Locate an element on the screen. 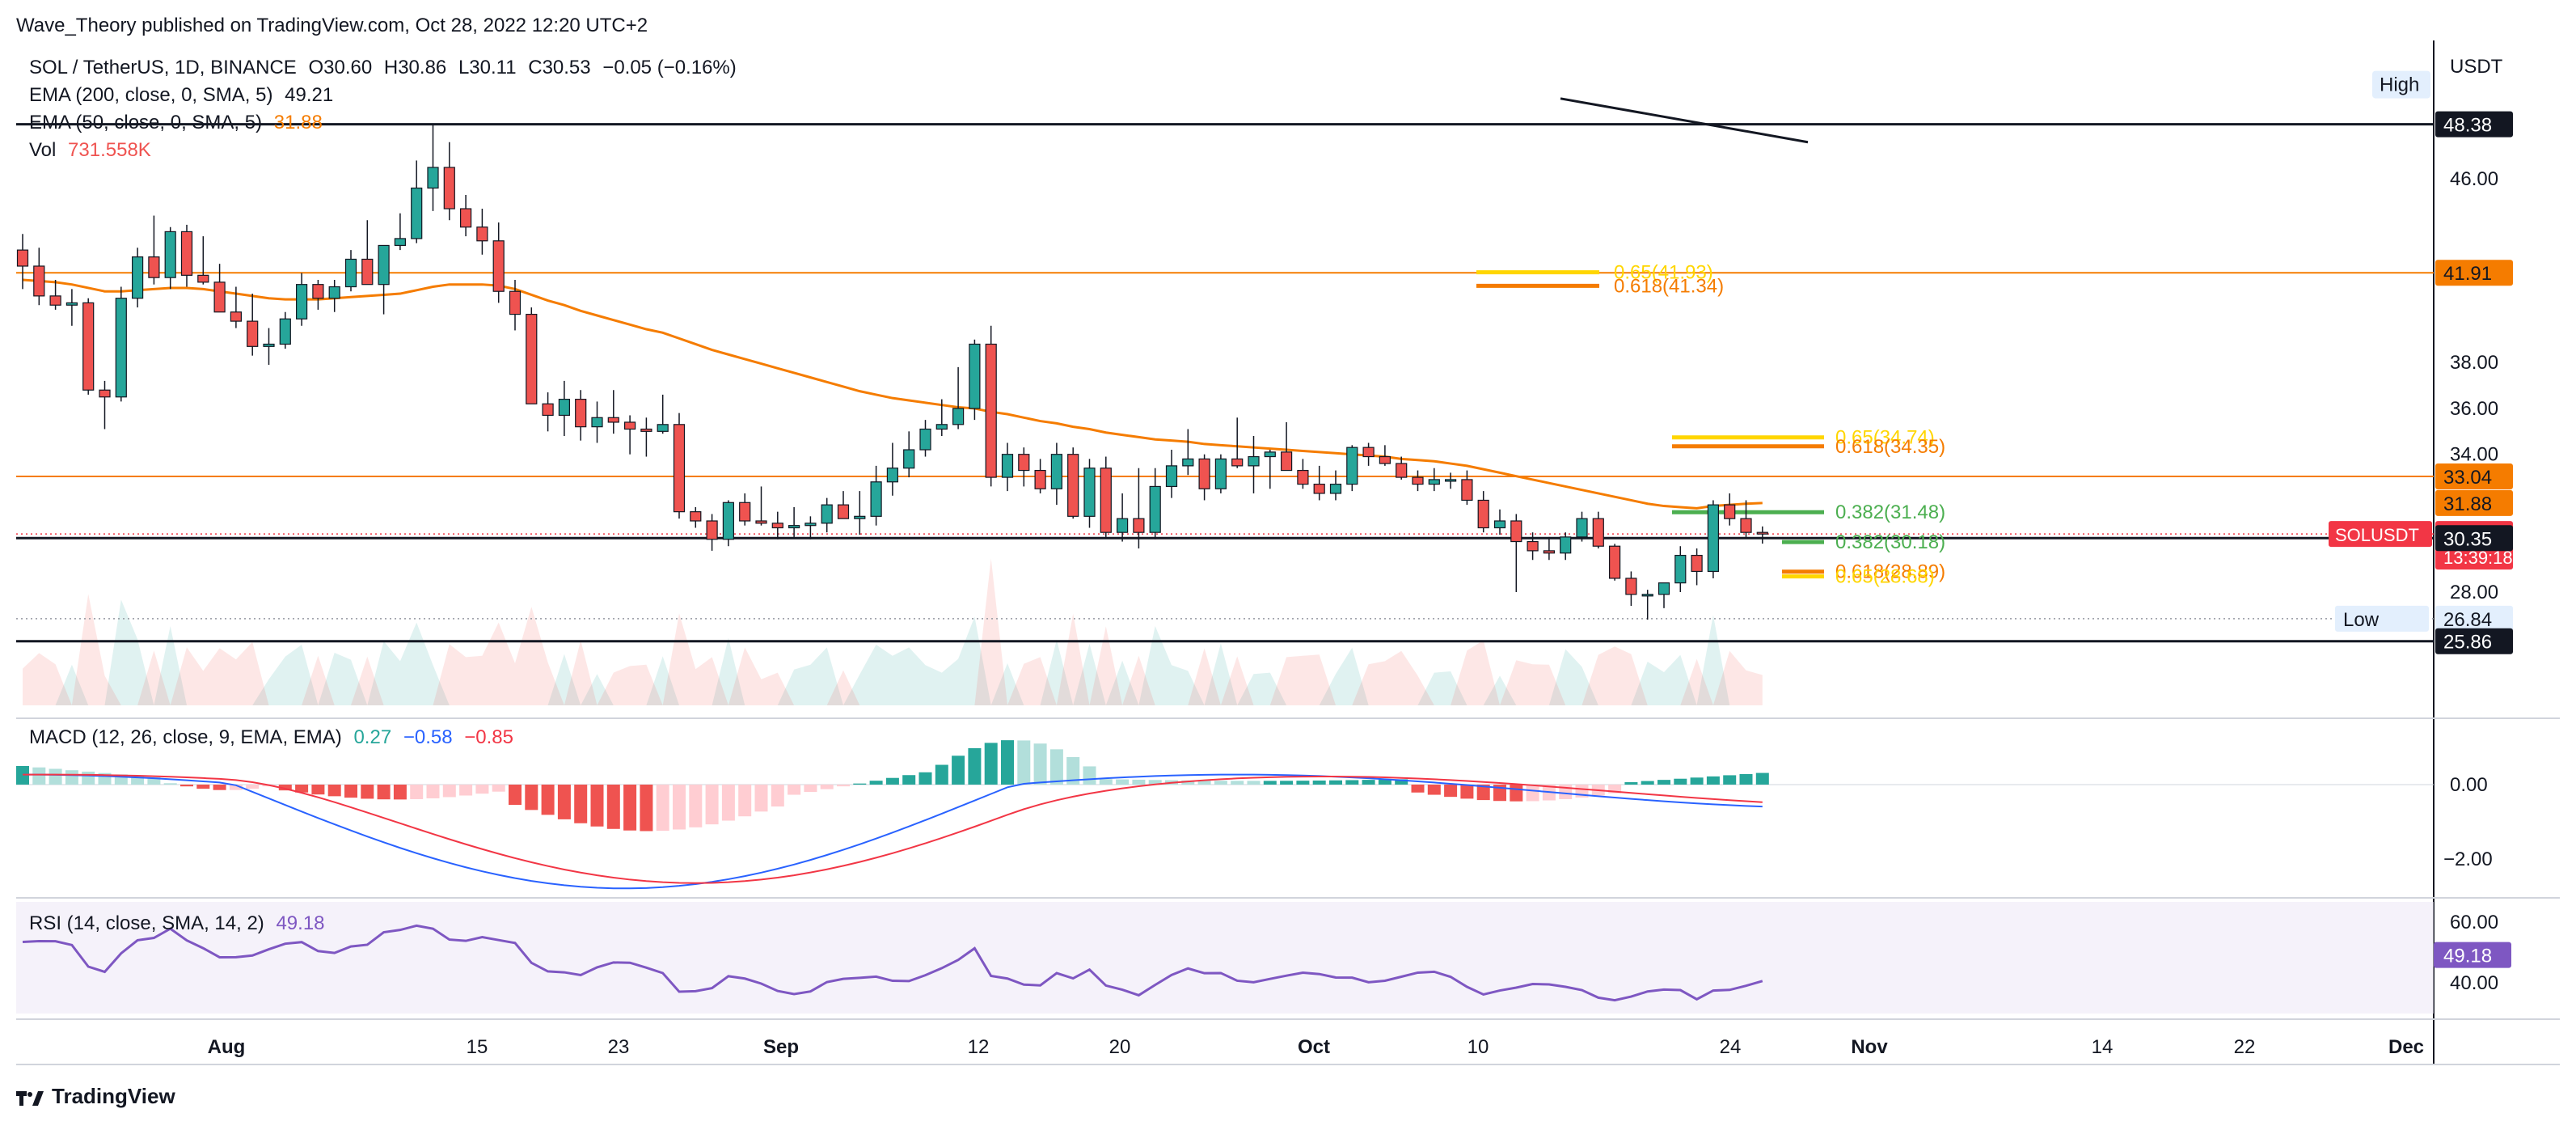 The width and height of the screenshot is (2576, 1130). fib-level-label: 0.618(28.89) is located at coordinates (1890, 572).